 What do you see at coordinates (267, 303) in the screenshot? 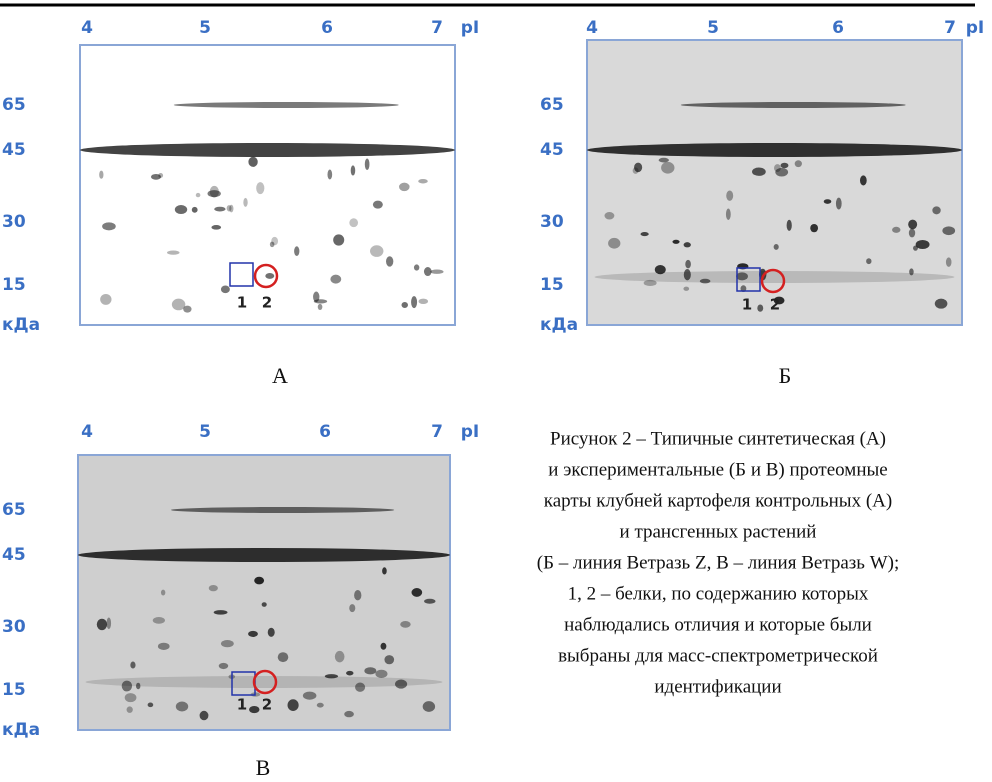
I see `spot-label: 2` at bounding box center [267, 303].